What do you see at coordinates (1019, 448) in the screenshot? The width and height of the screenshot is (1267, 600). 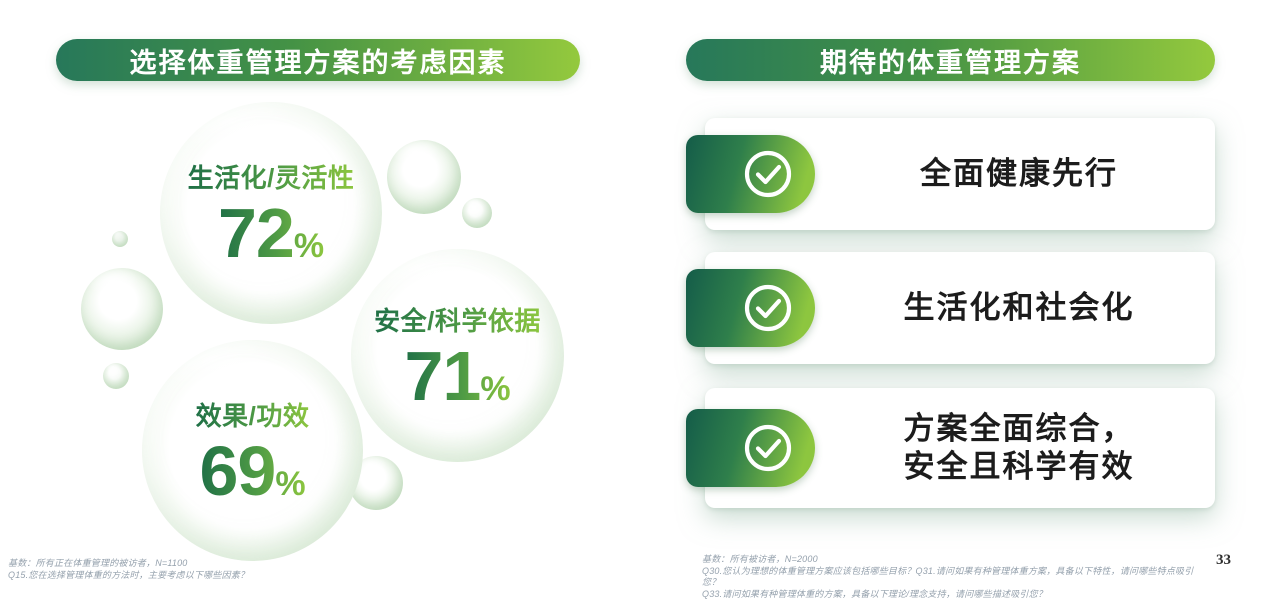 I see `expectation-text: 方案全面综合， 安全且科学有效` at bounding box center [1019, 448].